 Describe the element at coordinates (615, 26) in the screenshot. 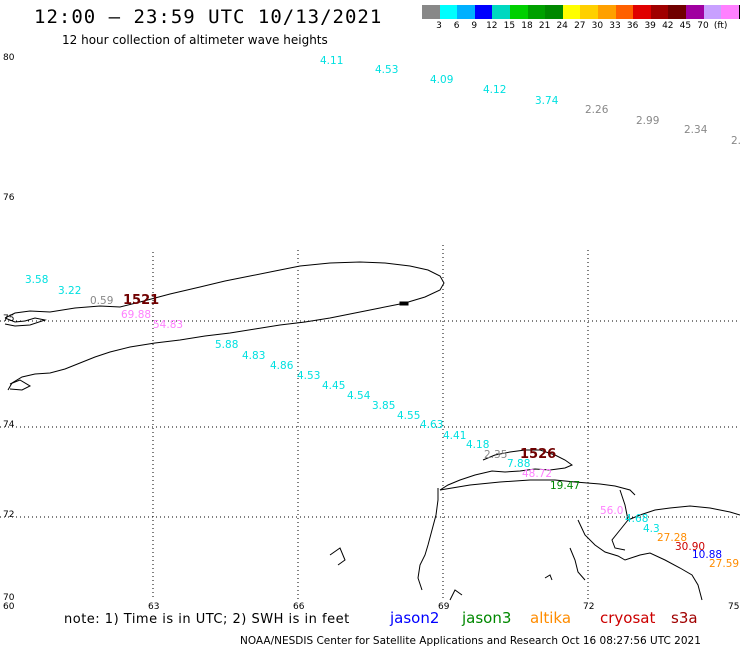

I see `color-scale-label: 33` at that location.